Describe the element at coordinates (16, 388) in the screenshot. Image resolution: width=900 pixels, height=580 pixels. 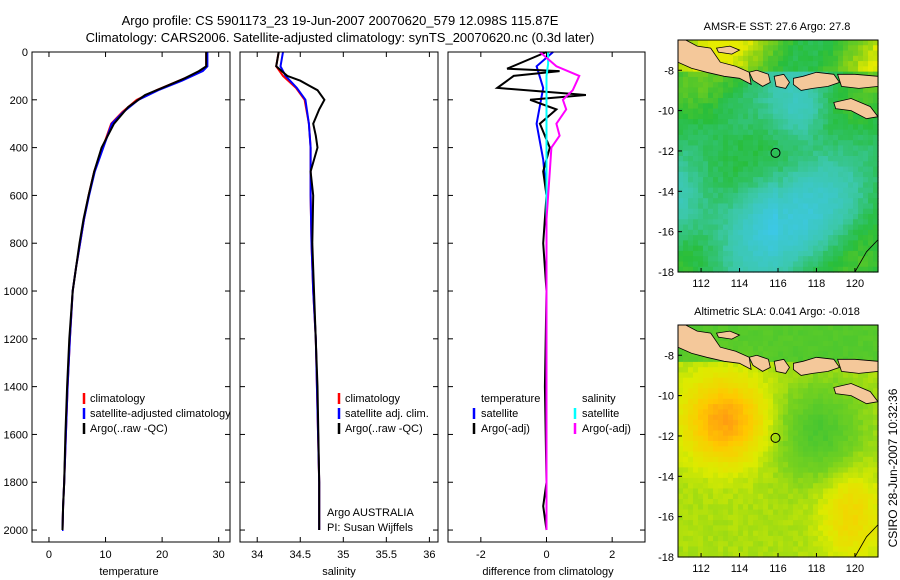
I see `y-tick-label: 1400` at that location.